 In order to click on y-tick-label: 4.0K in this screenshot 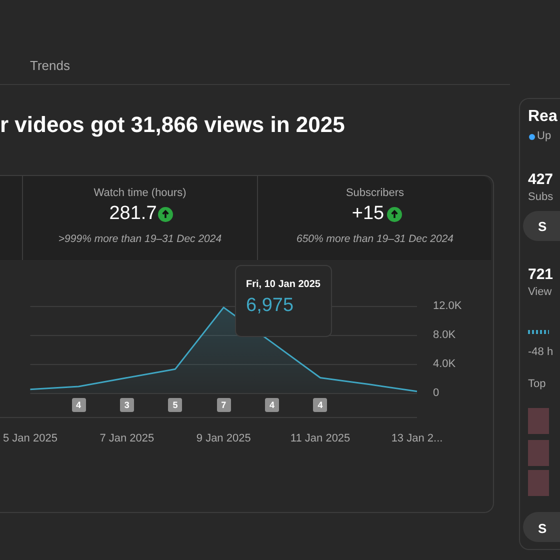, I will do `click(444, 364)`.